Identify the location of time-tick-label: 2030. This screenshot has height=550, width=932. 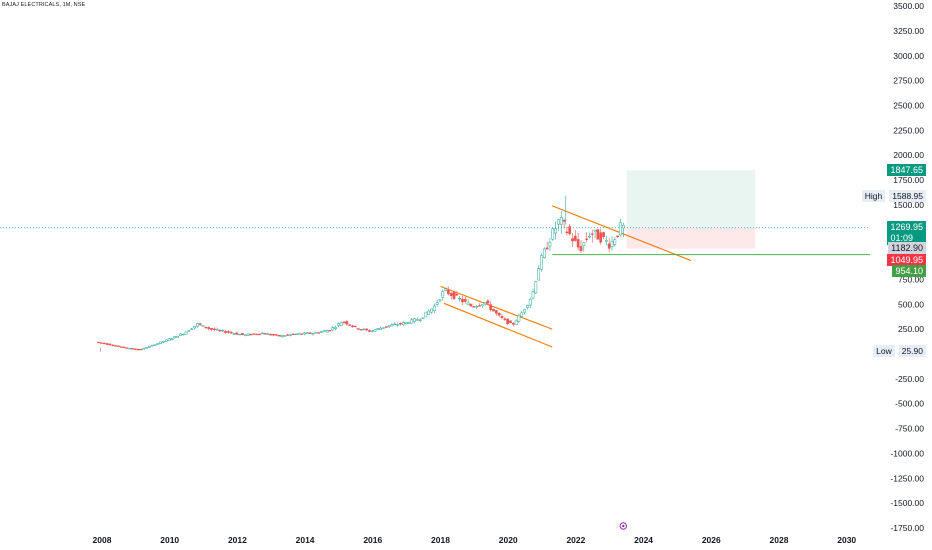
(846, 540).